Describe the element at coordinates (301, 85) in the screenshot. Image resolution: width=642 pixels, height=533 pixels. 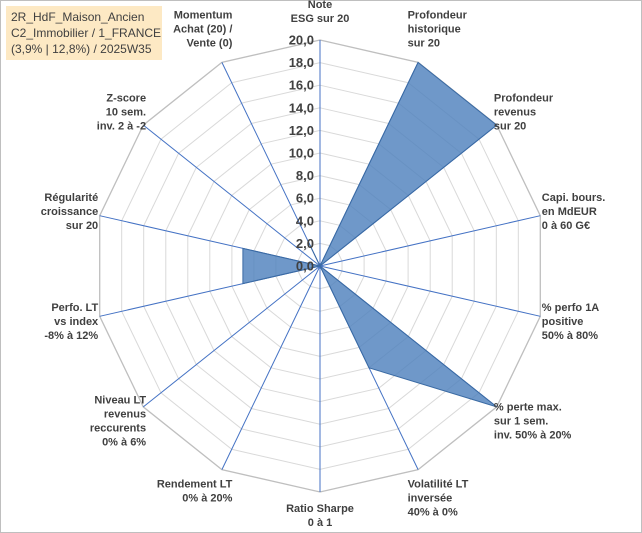
I see `tick-label: 16,0` at that location.